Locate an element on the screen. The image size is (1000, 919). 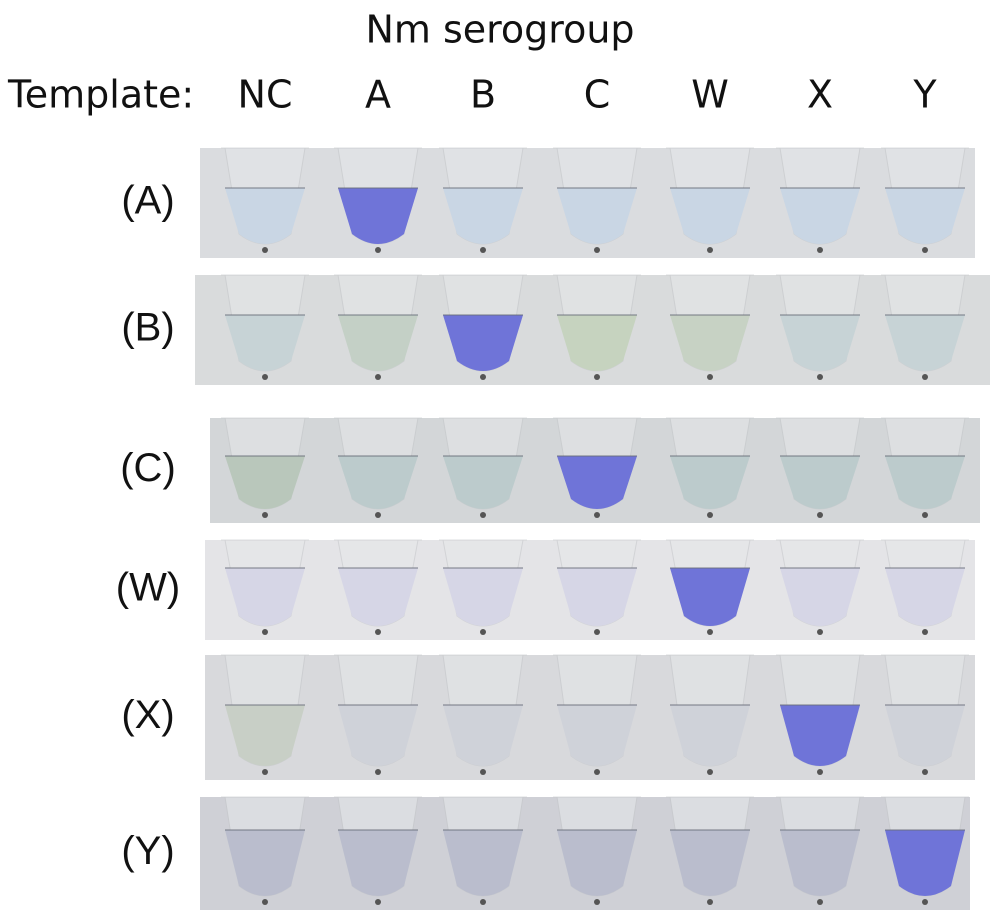
column-label: NC is located at coordinates (265, 95).